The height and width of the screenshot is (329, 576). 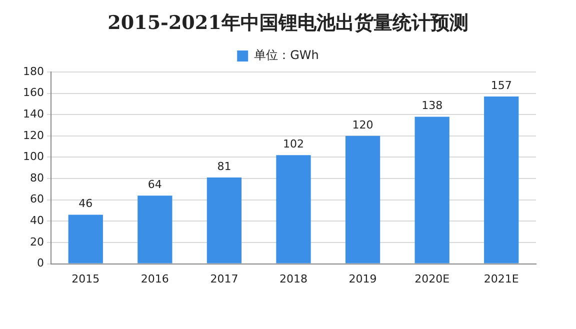 I want to click on y-tick-label: 60, so click(x=37, y=199).